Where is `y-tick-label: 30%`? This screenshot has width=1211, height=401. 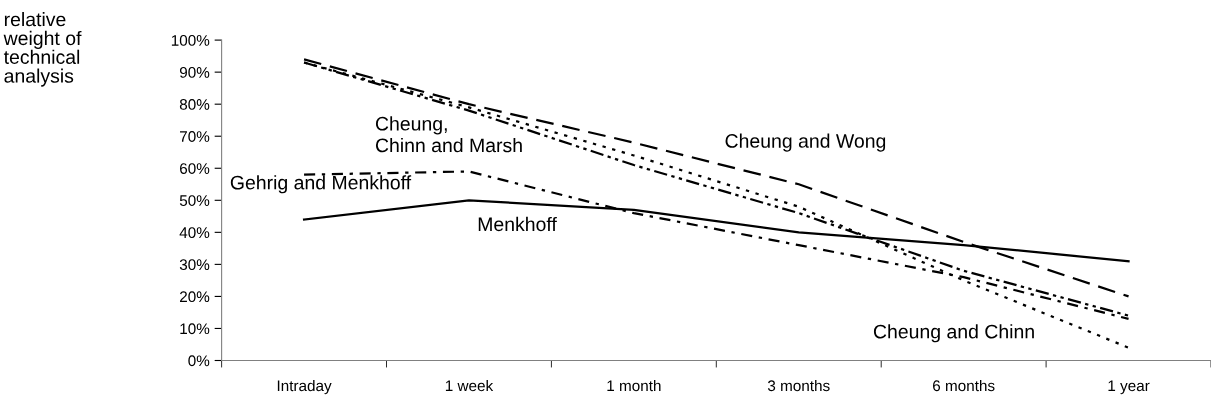
y-tick-label: 30% is located at coordinates (194, 265).